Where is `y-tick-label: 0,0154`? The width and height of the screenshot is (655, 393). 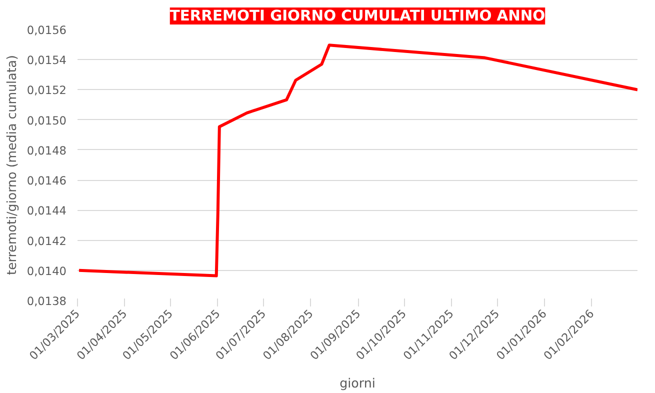 y-tick-label: 0,0154 is located at coordinates (46, 60).